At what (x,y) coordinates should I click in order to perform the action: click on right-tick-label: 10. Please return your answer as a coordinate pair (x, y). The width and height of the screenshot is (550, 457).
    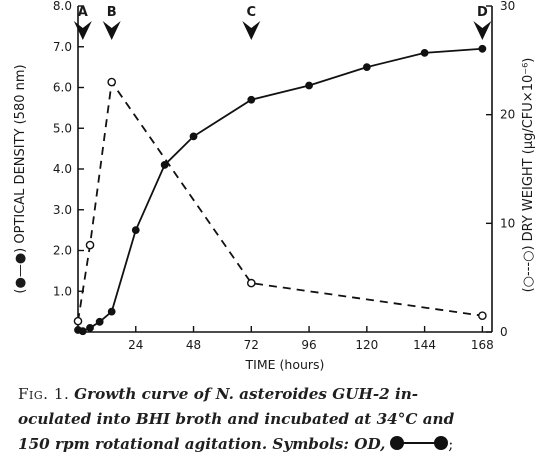
    Looking at the image, I should click on (507, 223).